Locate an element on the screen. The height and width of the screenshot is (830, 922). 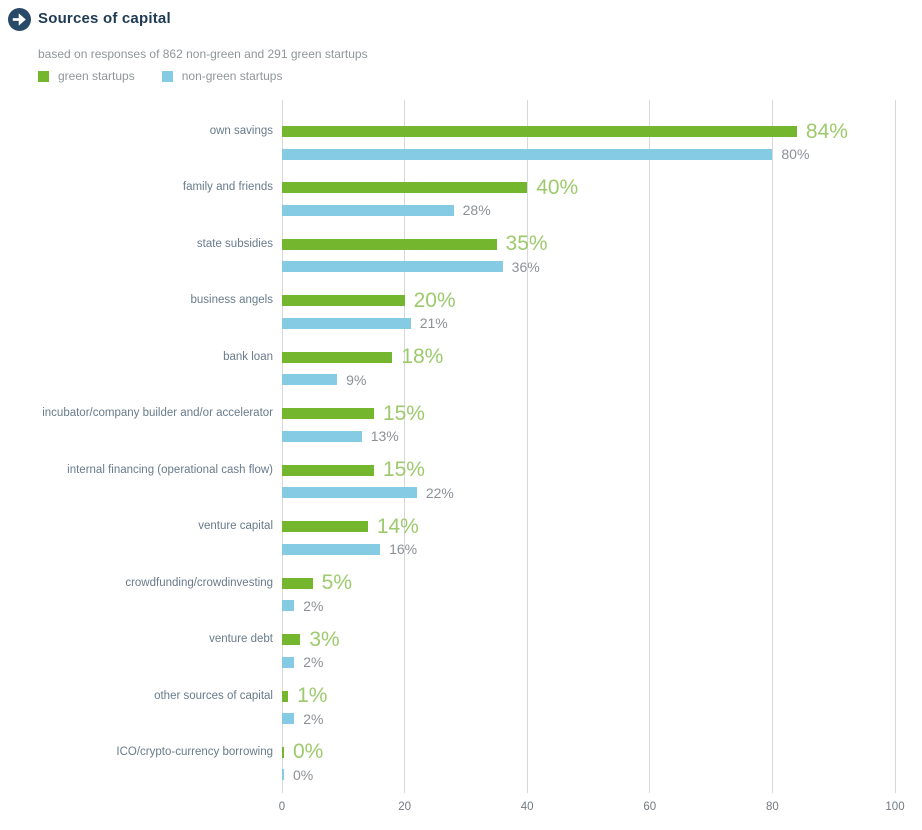
x-tick-0: 0 is located at coordinates (282, 807).